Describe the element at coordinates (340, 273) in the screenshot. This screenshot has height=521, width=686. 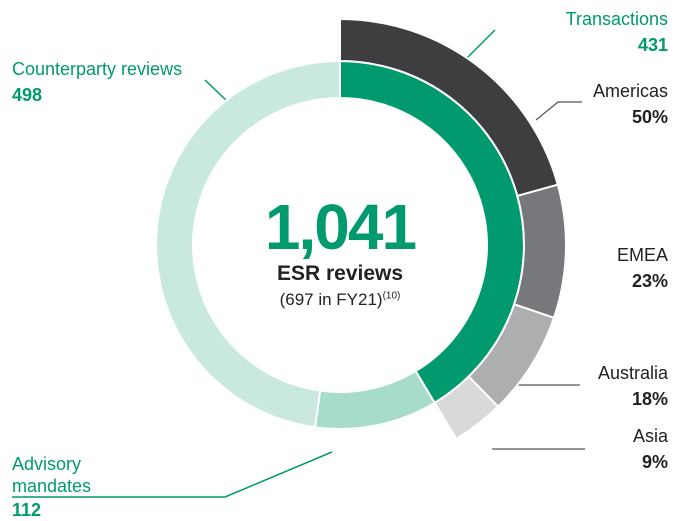
I see `center-subtitle: ESR reviews` at that location.